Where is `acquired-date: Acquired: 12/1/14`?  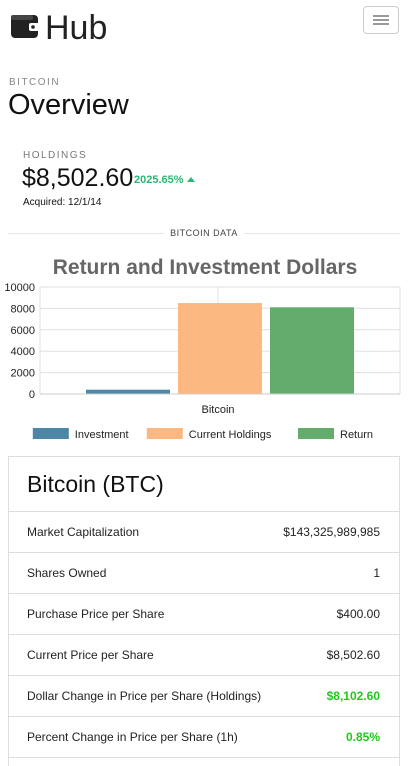 acquired-date: Acquired: 12/1/14 is located at coordinates (62, 202).